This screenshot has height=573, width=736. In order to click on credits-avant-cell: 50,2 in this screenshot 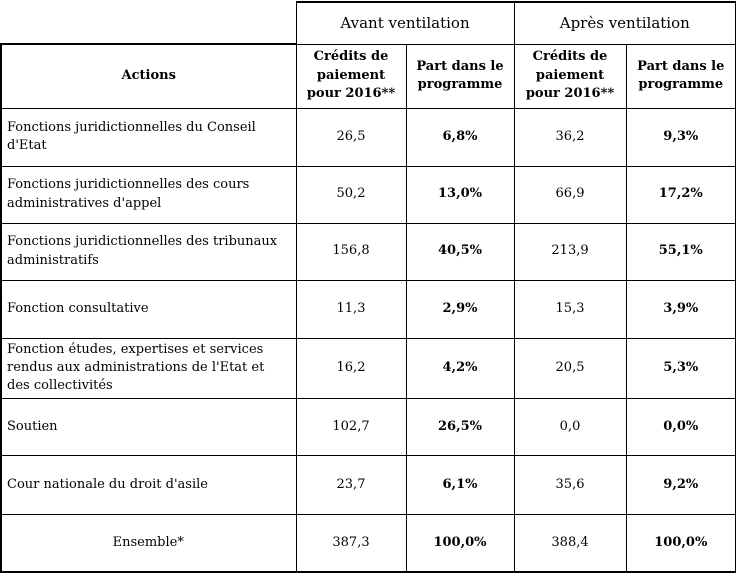, I will do `click(351, 194)`.